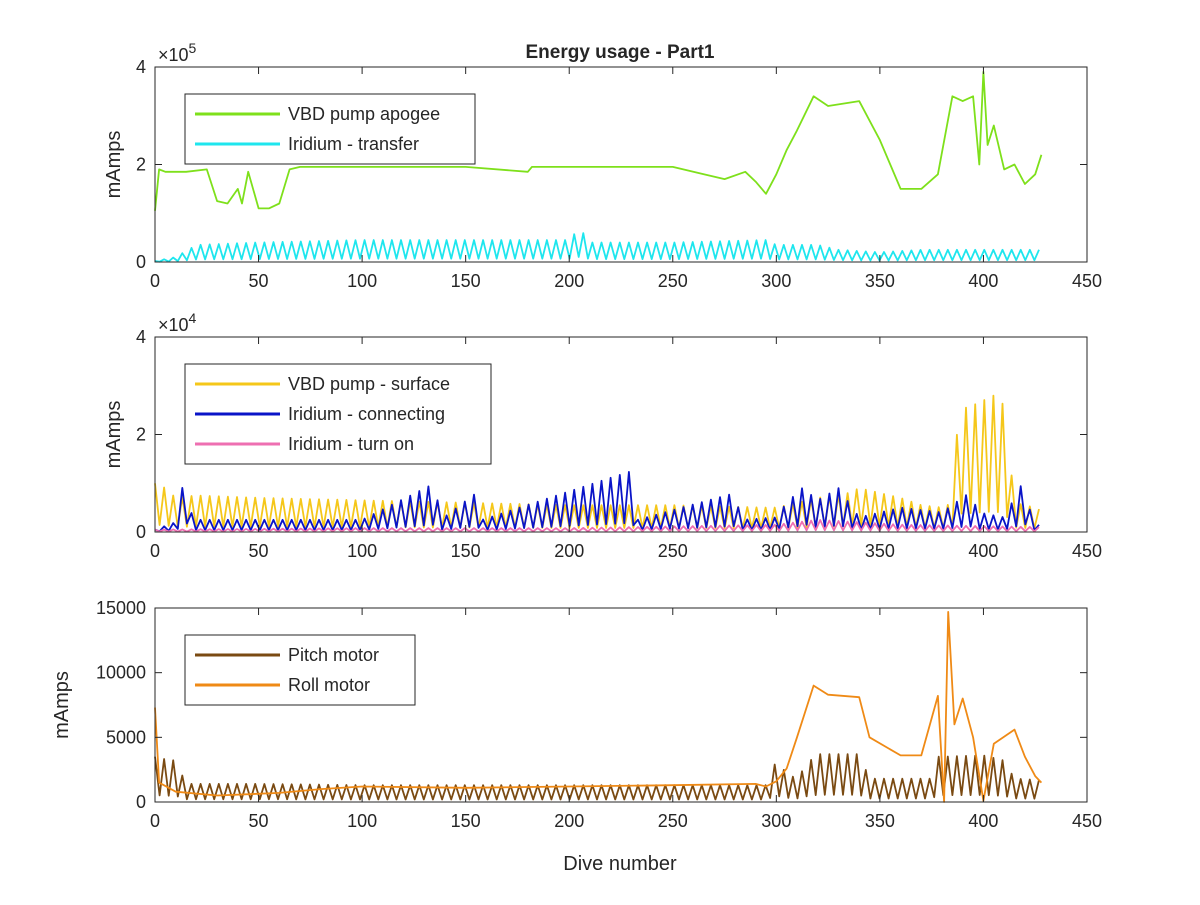  Describe the element at coordinates (121, 673) in the screenshot. I see `y-tick-label: 10000` at that location.